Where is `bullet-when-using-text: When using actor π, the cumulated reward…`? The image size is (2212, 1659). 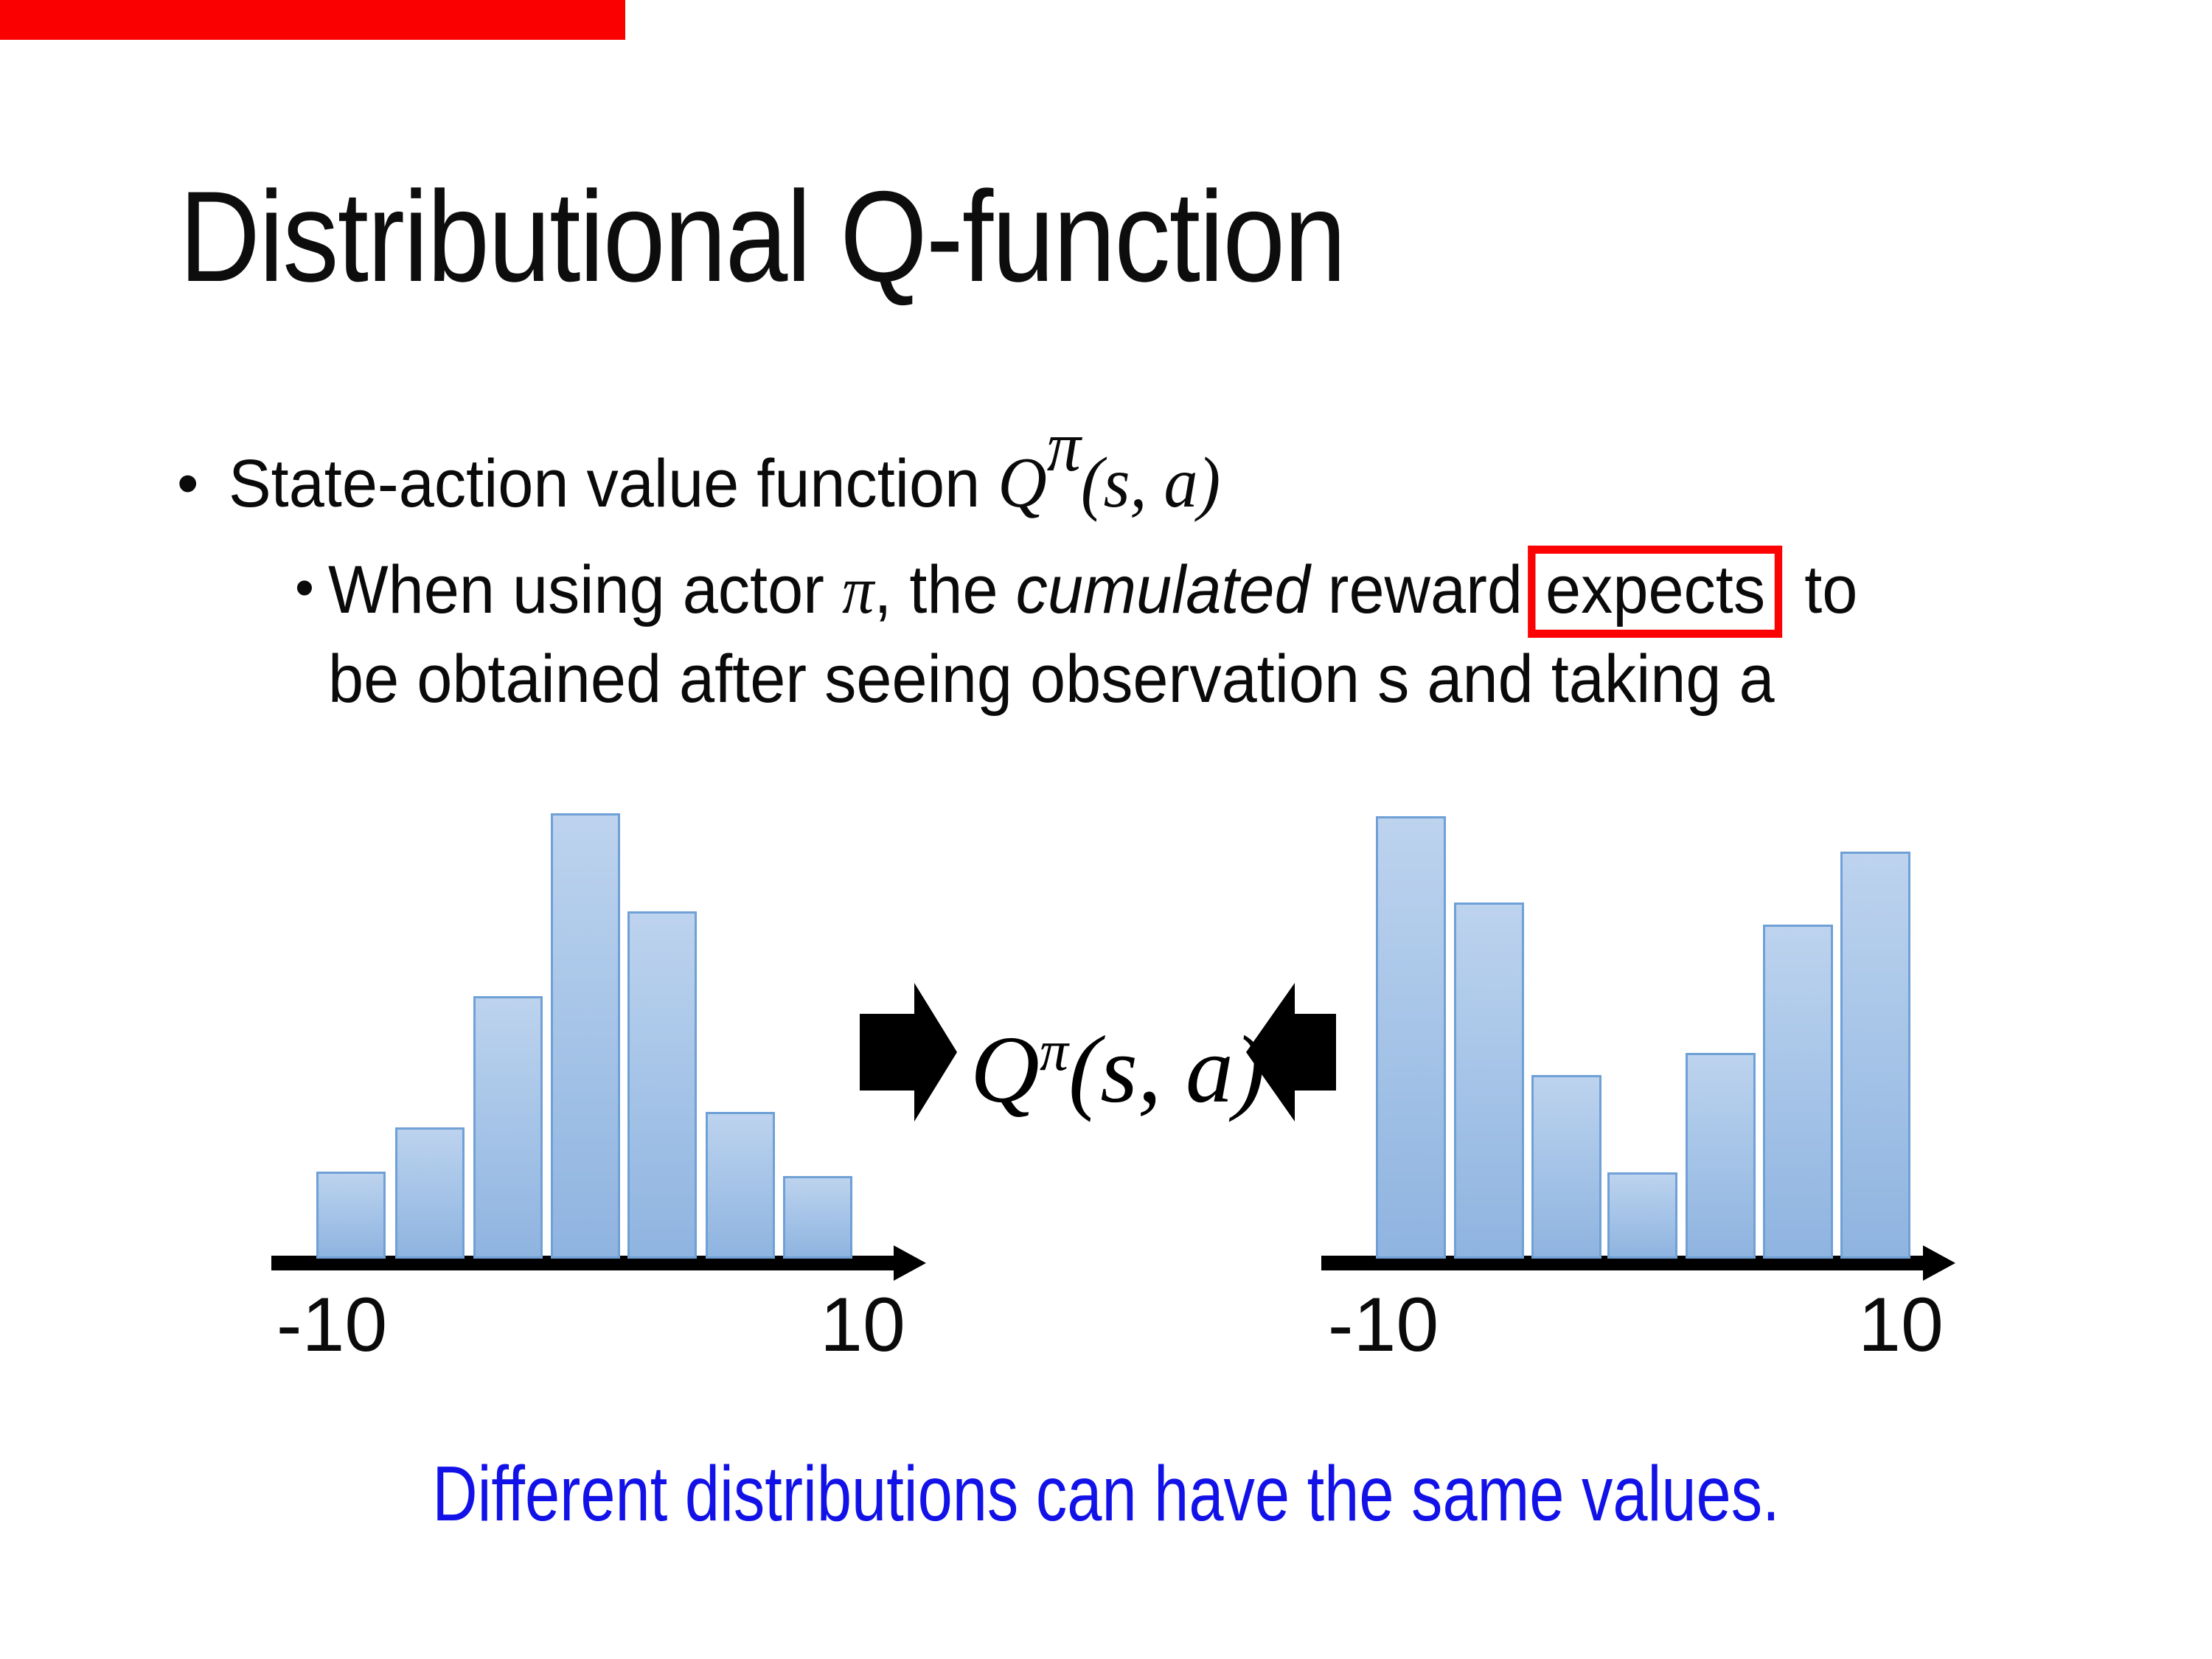 bullet-when-using-text: When using actor π, the cumulated reward… is located at coordinates (1092, 633).